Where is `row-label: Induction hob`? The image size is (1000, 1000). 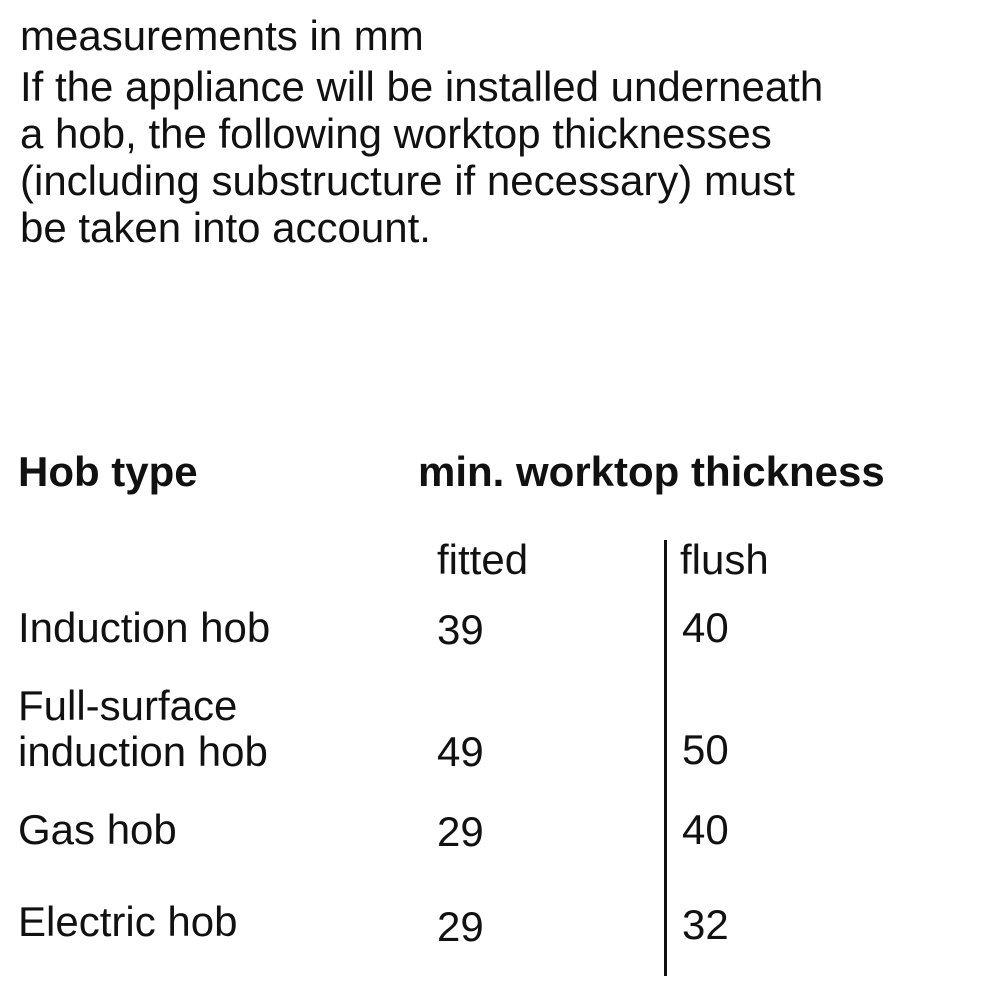 row-label: Induction hob is located at coordinates (144, 627).